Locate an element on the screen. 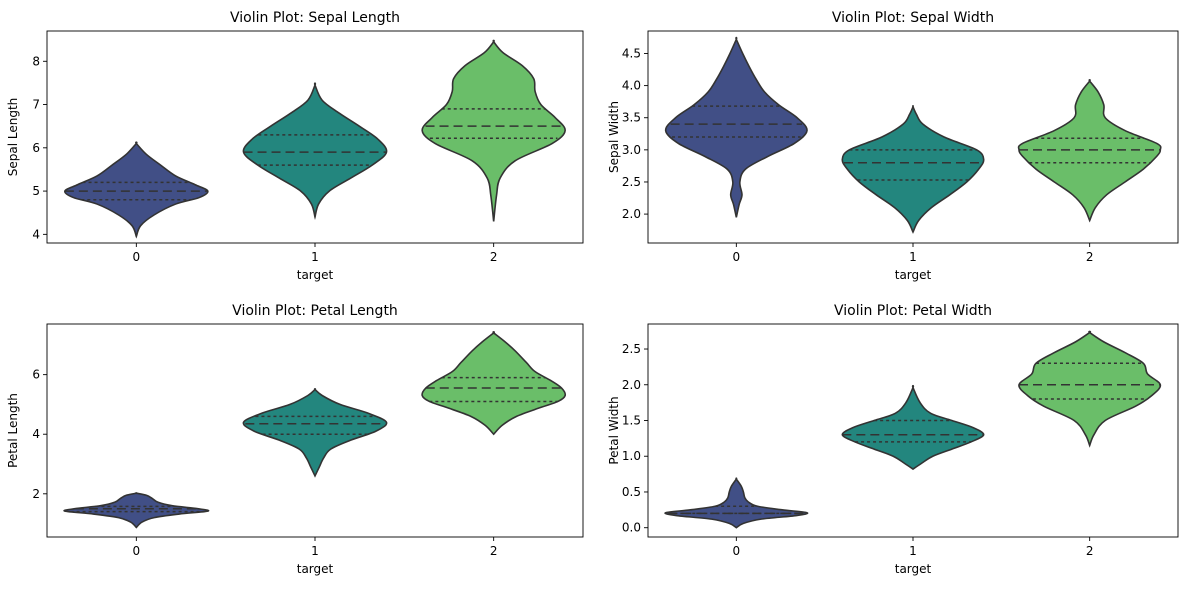 Image resolution: width=1189 pixels, height=590 pixels. y-axis-label: Petal Length is located at coordinates (13, 430).